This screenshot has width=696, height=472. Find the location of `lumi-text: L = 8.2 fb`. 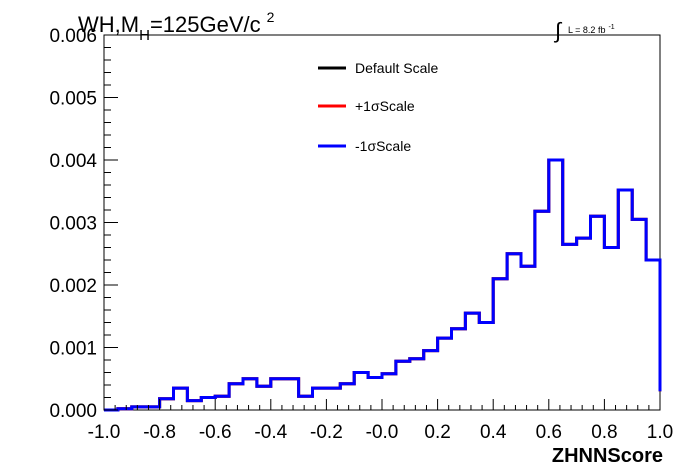

lumi-text: L = 8.2 fb is located at coordinates (586, 30).